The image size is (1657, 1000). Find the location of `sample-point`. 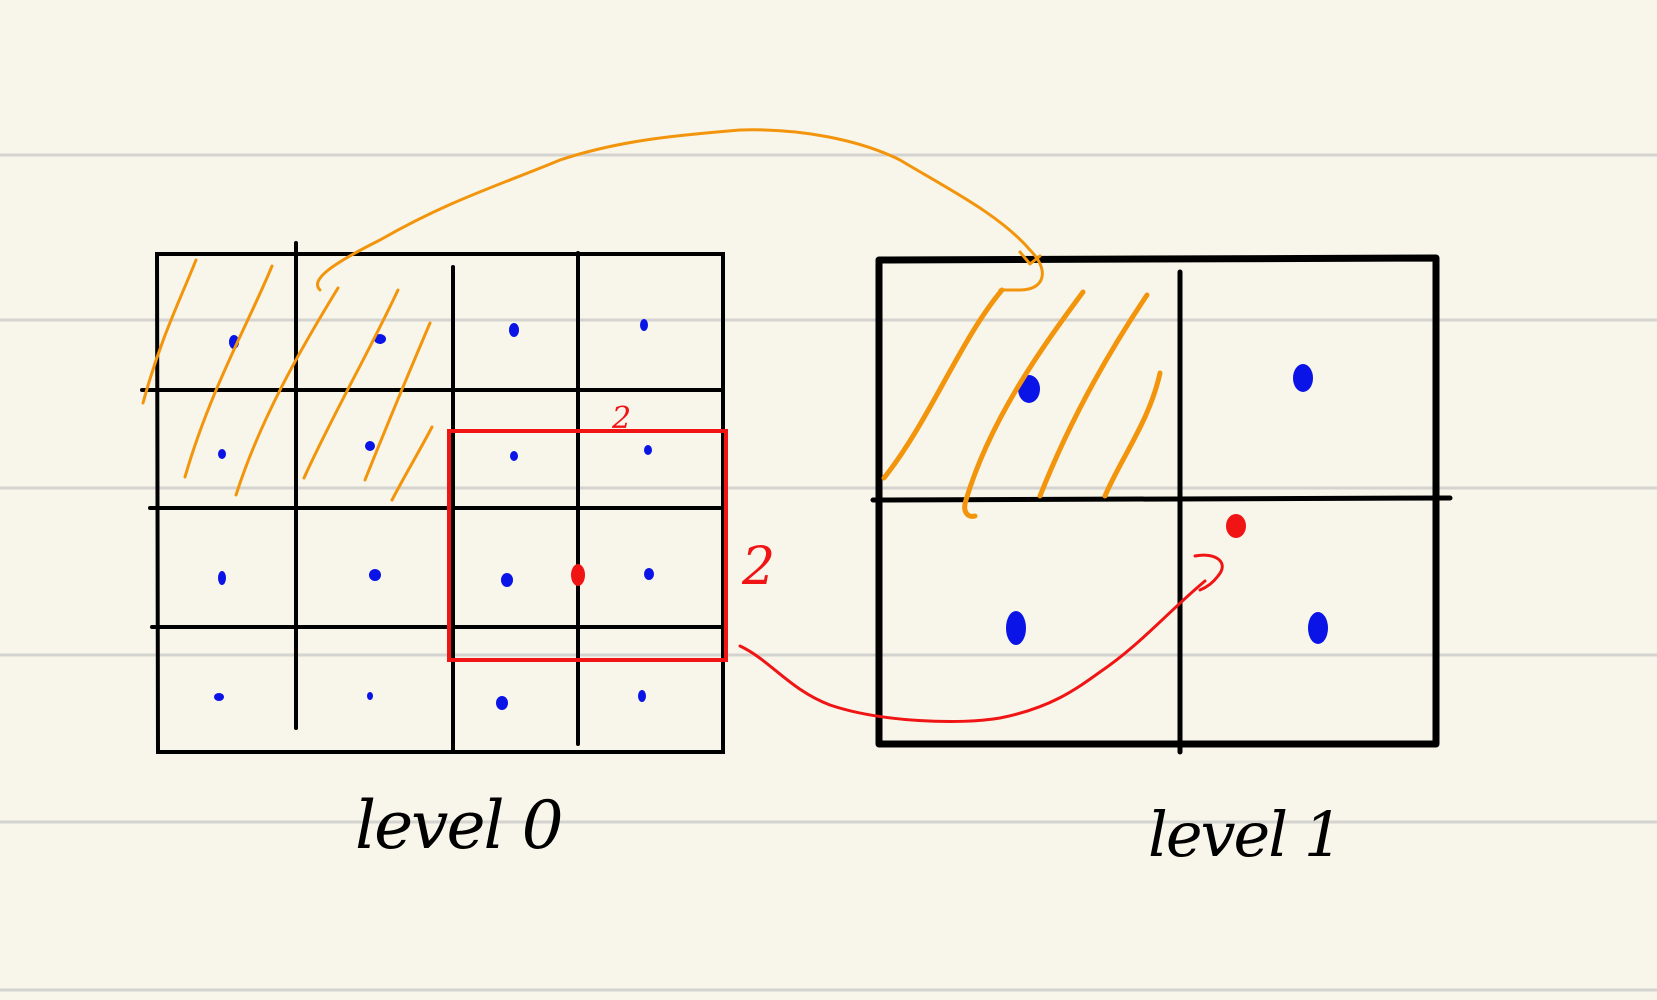

sample-point is located at coordinates (578, 575).